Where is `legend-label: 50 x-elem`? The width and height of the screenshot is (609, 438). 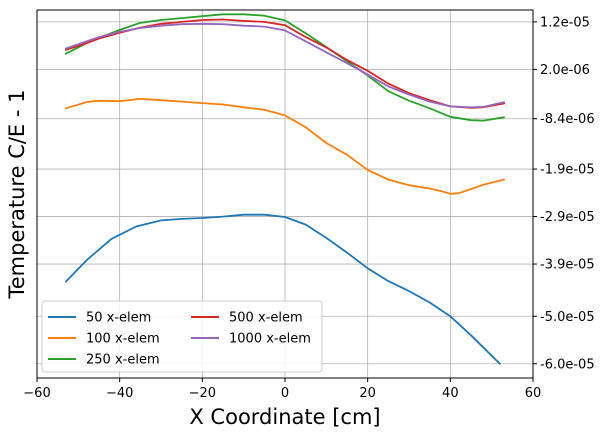 legend-label: 50 x-elem is located at coordinates (118, 318).